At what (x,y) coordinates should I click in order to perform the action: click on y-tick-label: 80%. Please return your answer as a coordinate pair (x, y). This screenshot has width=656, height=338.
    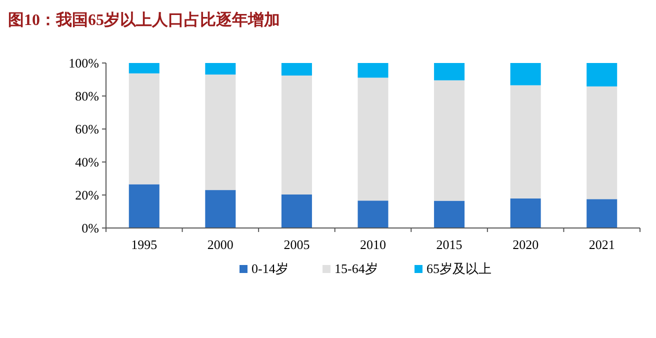
    Looking at the image, I should click on (87, 96).